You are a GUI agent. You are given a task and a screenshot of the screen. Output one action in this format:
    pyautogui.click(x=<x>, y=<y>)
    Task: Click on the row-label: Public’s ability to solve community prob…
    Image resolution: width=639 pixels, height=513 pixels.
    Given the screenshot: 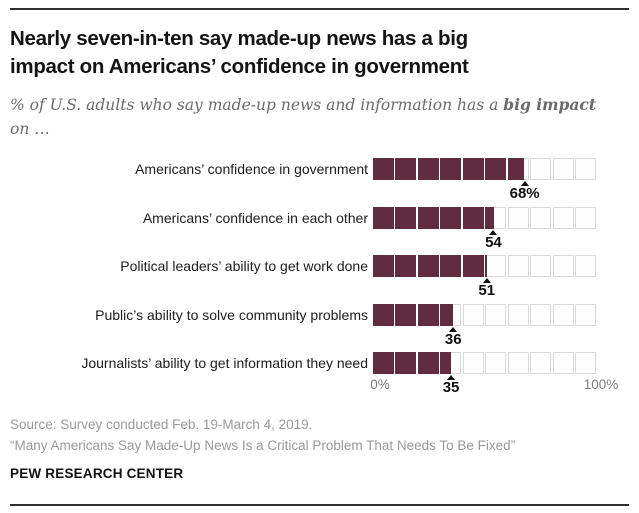 What is the action you would take?
    pyautogui.click(x=231, y=314)
    